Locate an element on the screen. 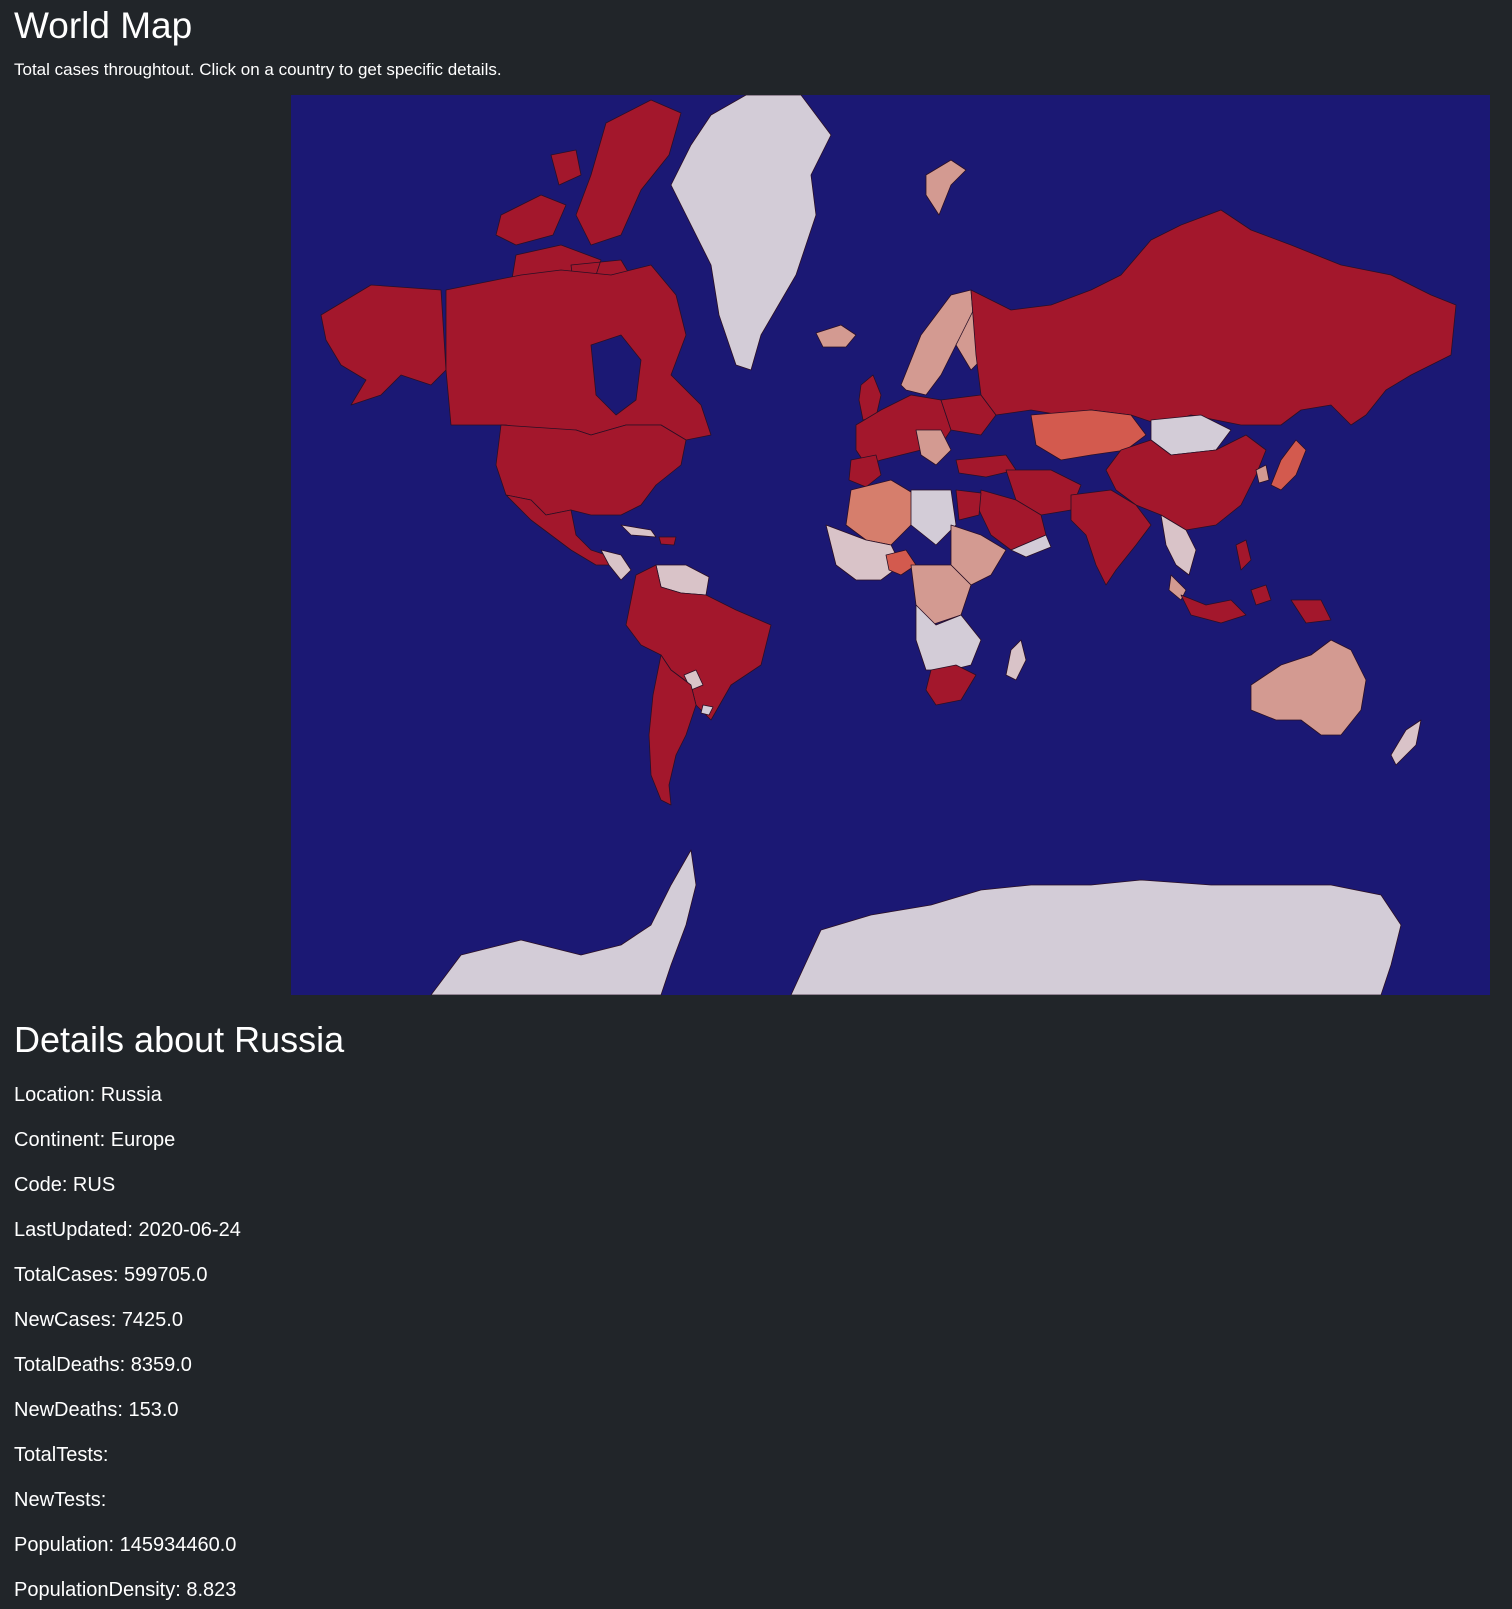 This screenshot has width=1512, height=1609. country-indonesia is located at coordinates (1256, 604).